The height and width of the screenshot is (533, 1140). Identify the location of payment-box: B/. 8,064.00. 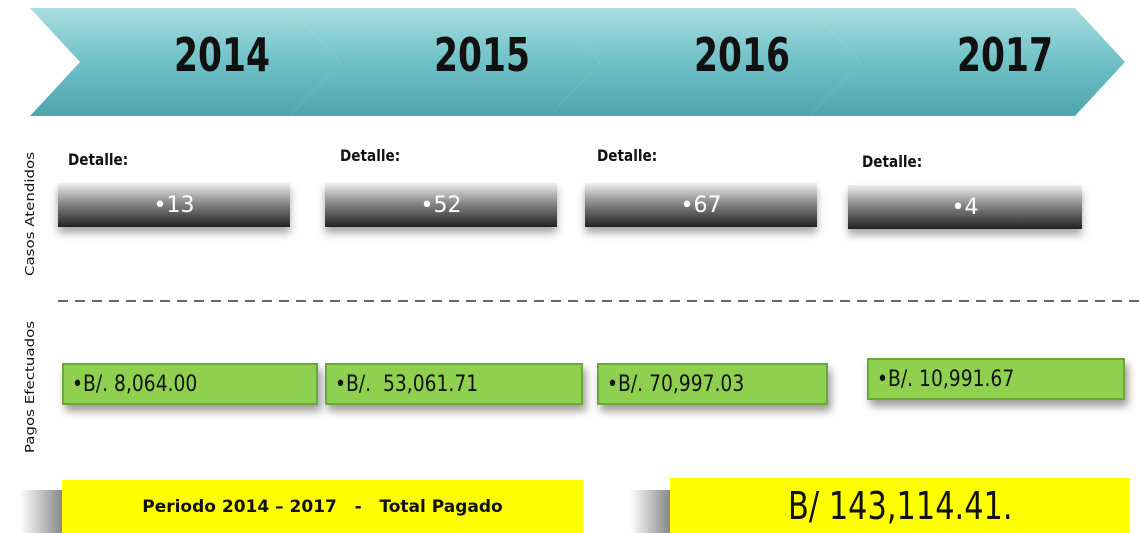
(190, 384).